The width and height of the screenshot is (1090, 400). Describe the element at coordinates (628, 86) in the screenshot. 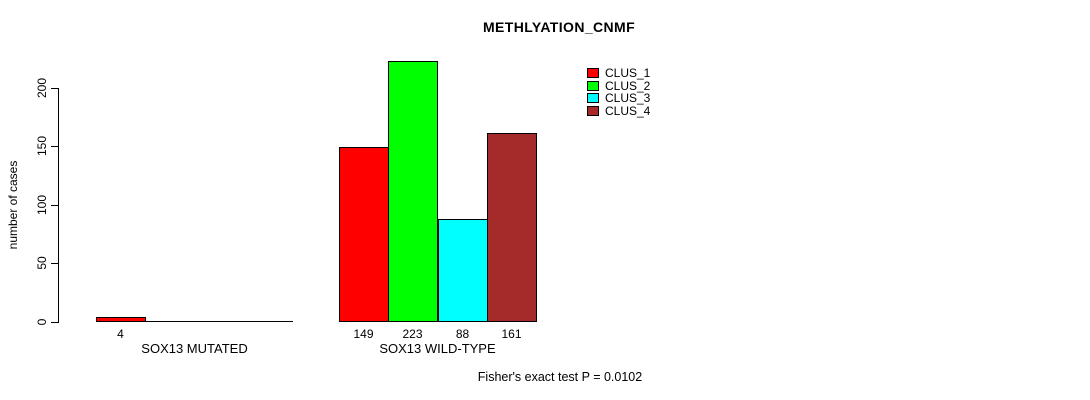

I see `legend-label: CLUS_2` at that location.